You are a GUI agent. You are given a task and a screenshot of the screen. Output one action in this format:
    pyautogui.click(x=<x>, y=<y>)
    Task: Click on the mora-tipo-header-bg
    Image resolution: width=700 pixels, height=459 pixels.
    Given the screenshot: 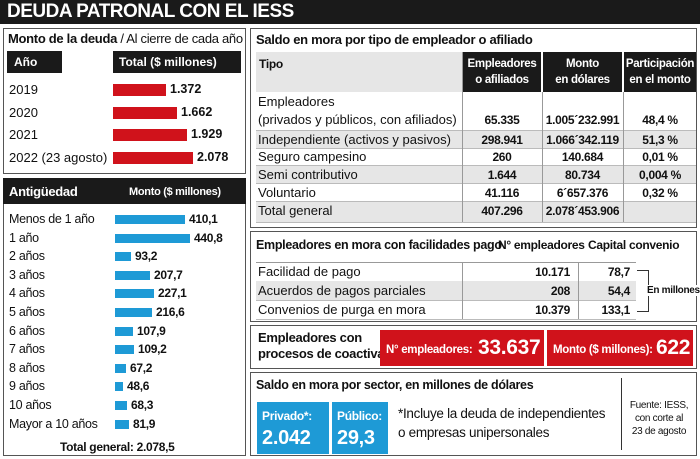 What is the action you would take?
    pyautogui.click(x=359, y=72)
    